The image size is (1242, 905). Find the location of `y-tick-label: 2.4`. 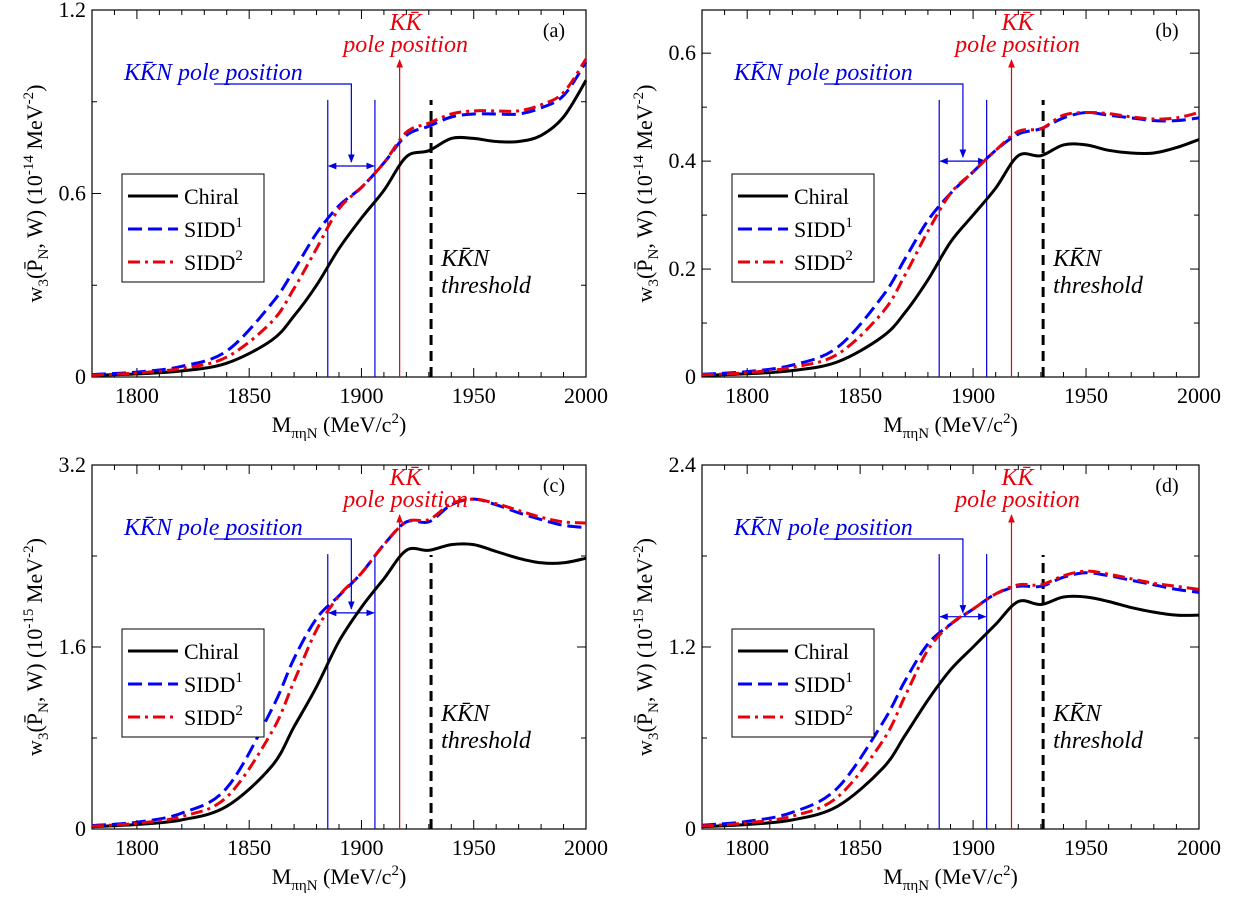

y-tick-label: 2.4 is located at coordinates (683, 464).